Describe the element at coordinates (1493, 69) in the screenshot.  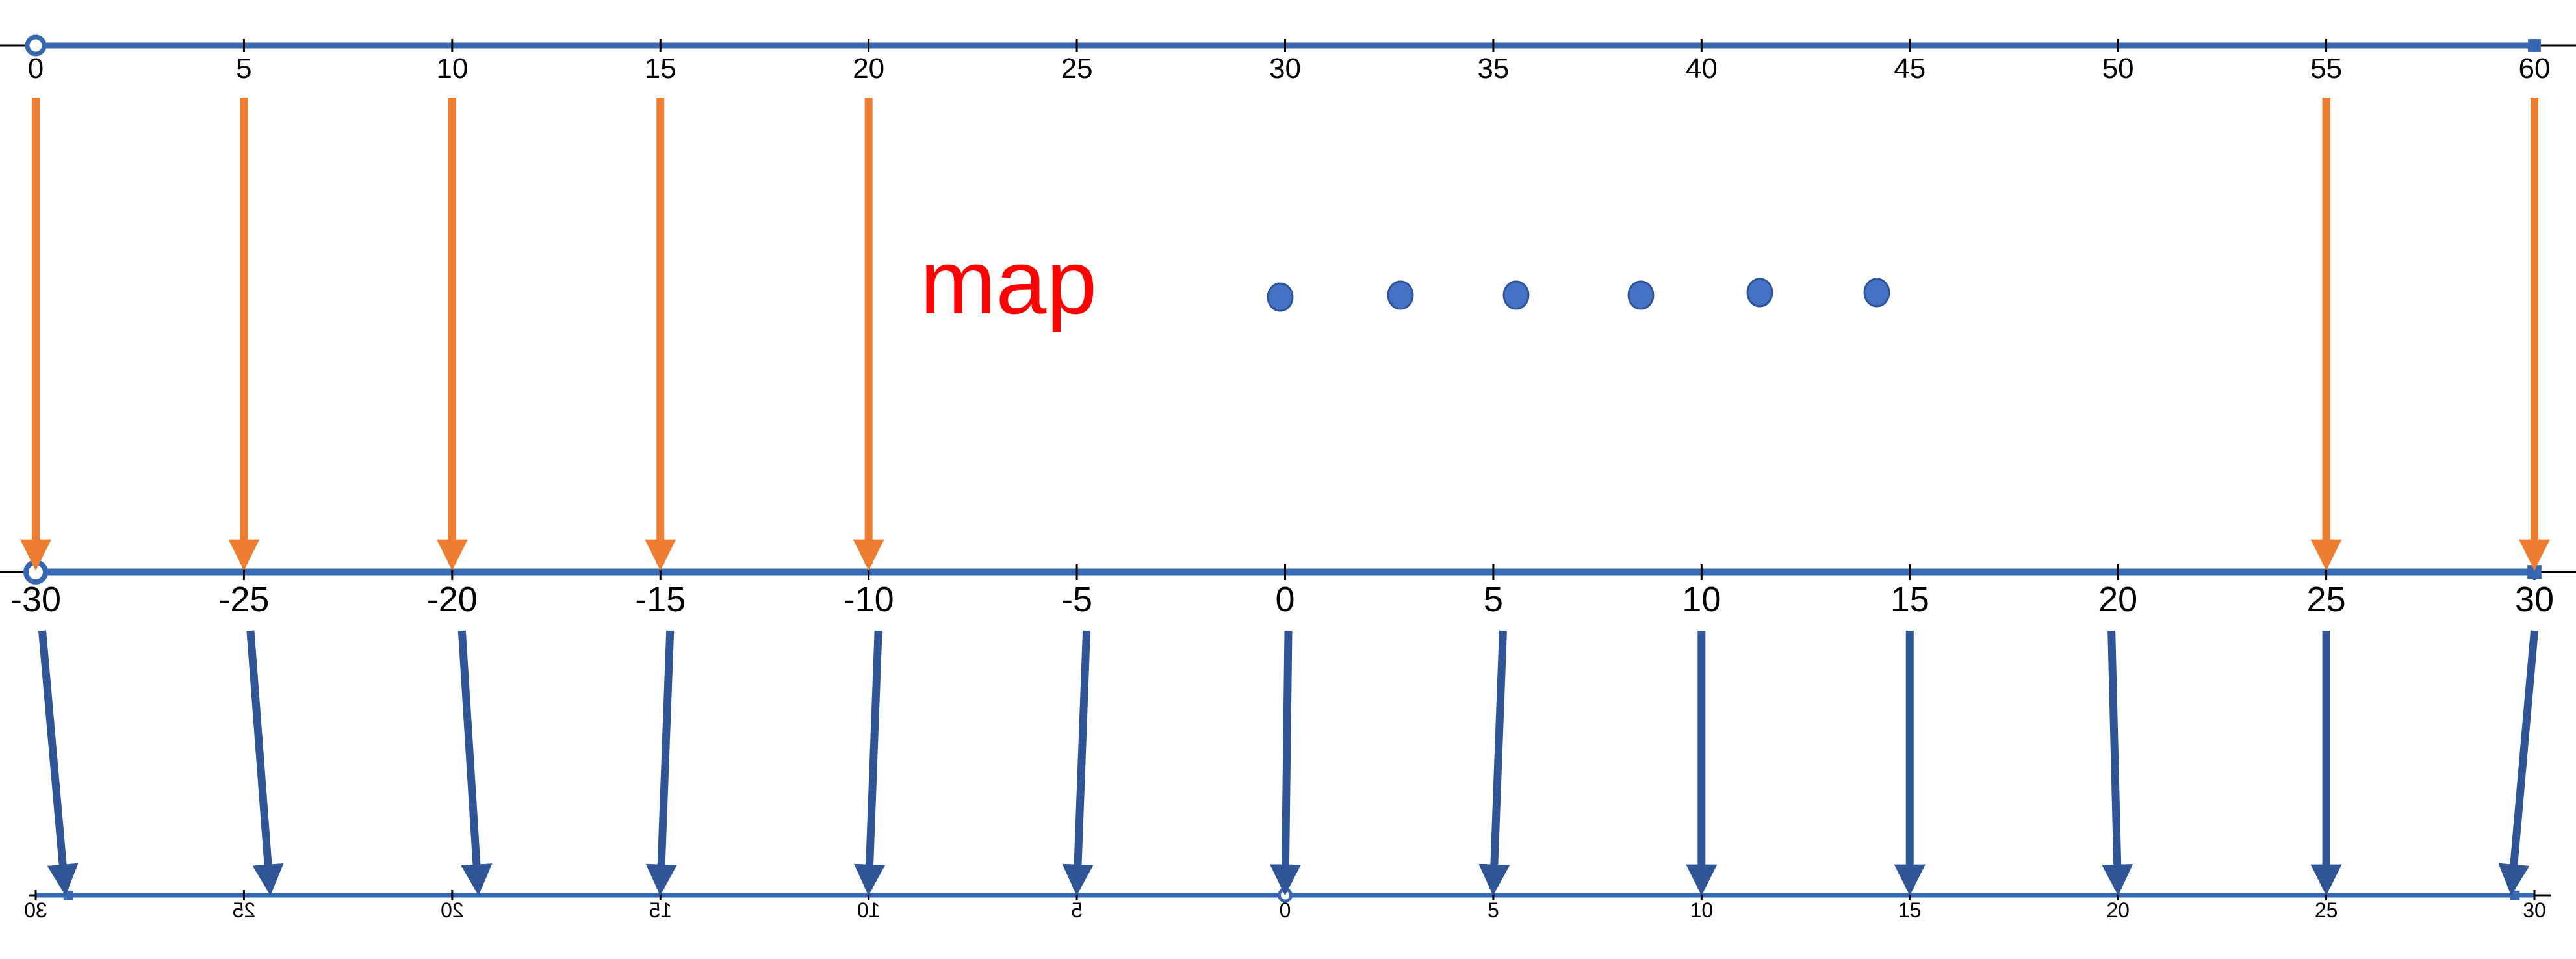
I see `tick-label: 35` at that location.